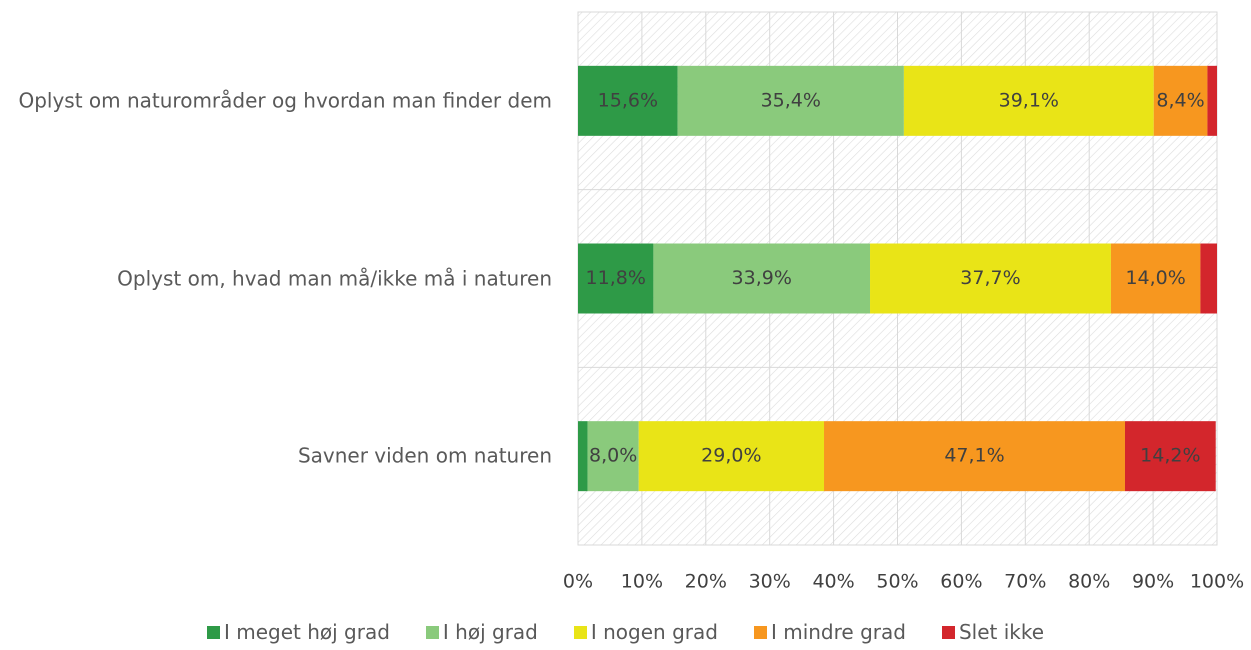  Describe the element at coordinates (1089, 582) in the screenshot. I see `x-tick-label: 80%` at that location.